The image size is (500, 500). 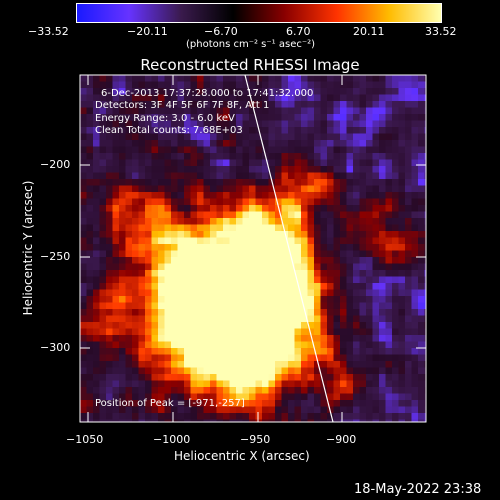 I want to click on x-tick-label: −1000, so click(x=172, y=439).